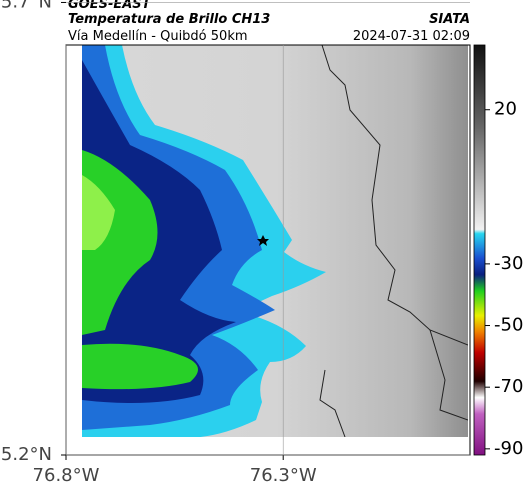 The image size is (526, 491). Describe the element at coordinates (169, 19) in the screenshot. I see `subtitle: Temperatura de Brillo CH13` at that location.